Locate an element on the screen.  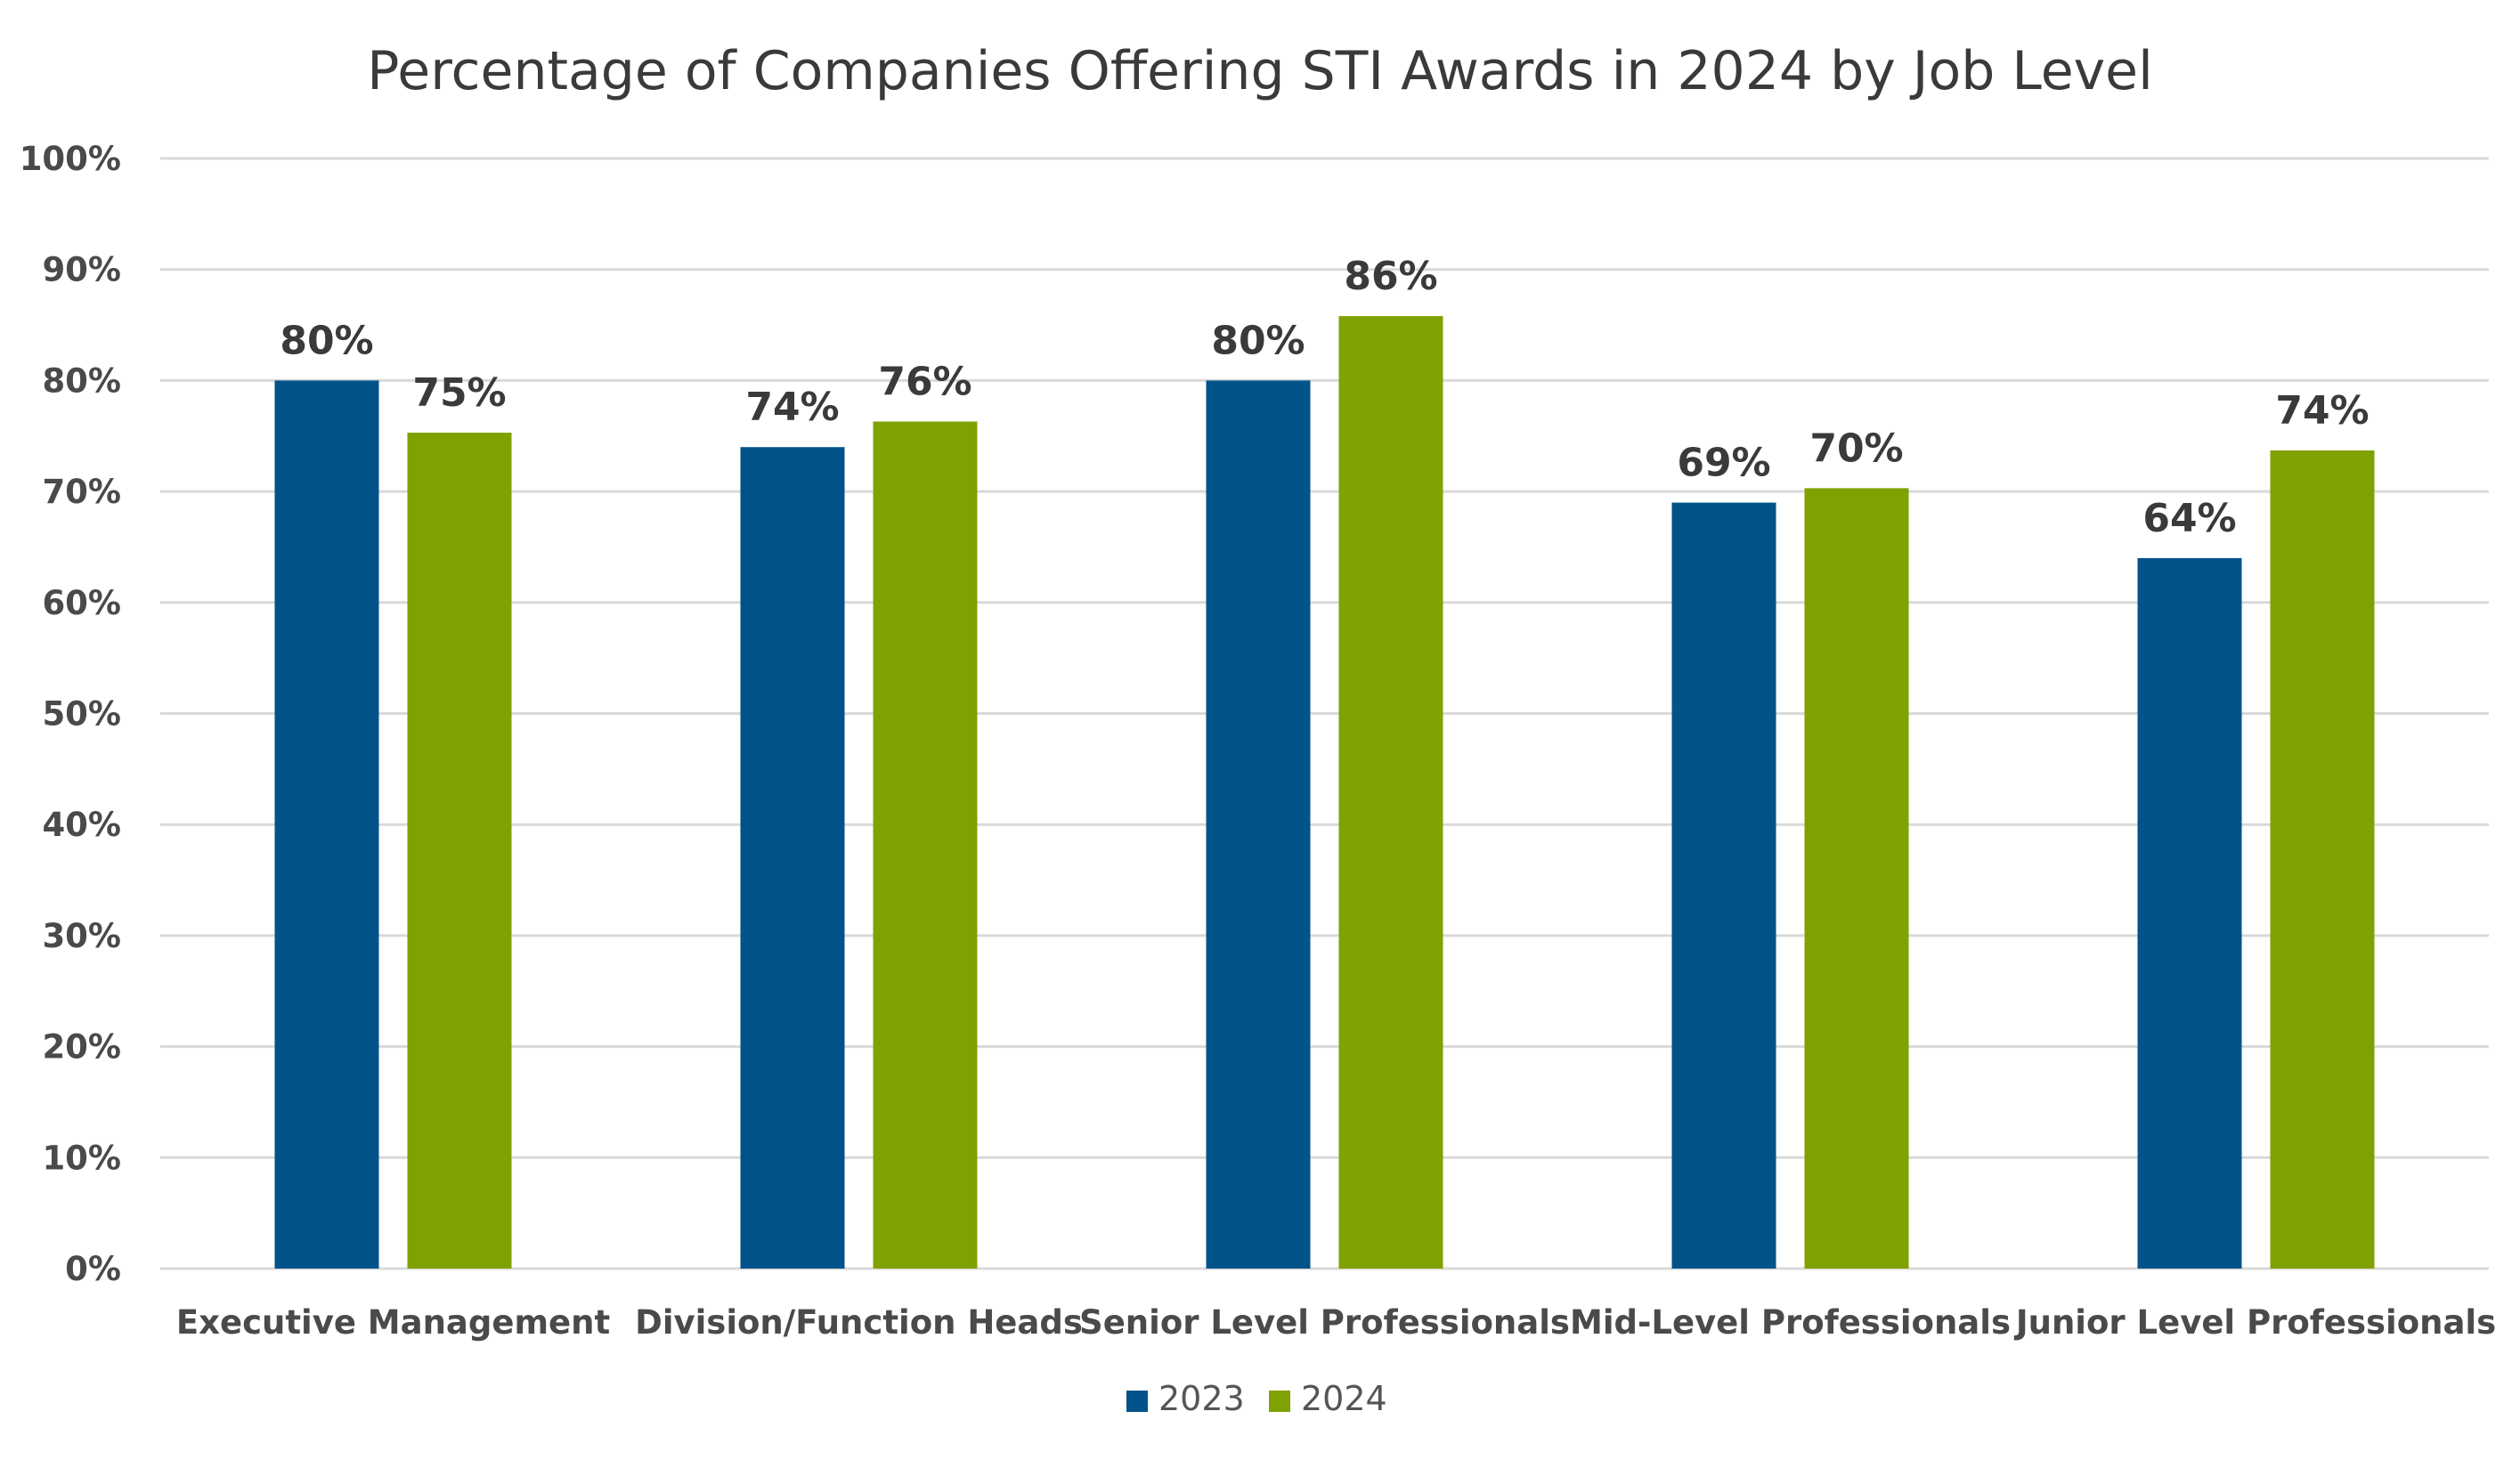
data-label: 69% is located at coordinates (1723, 464).